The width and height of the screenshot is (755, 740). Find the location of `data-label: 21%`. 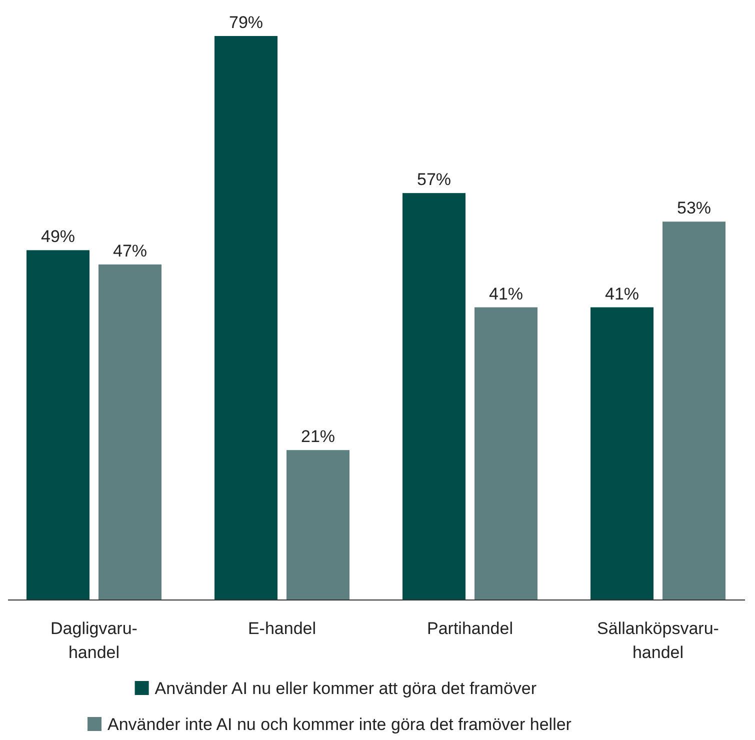

data-label: 21% is located at coordinates (318, 436).